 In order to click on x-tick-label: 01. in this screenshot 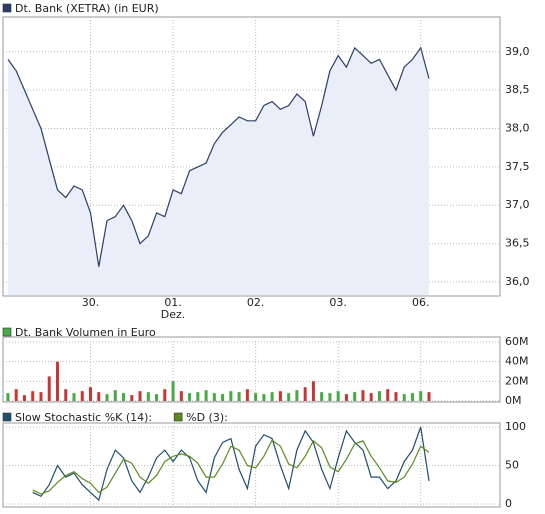, I will do `click(173, 302)`.